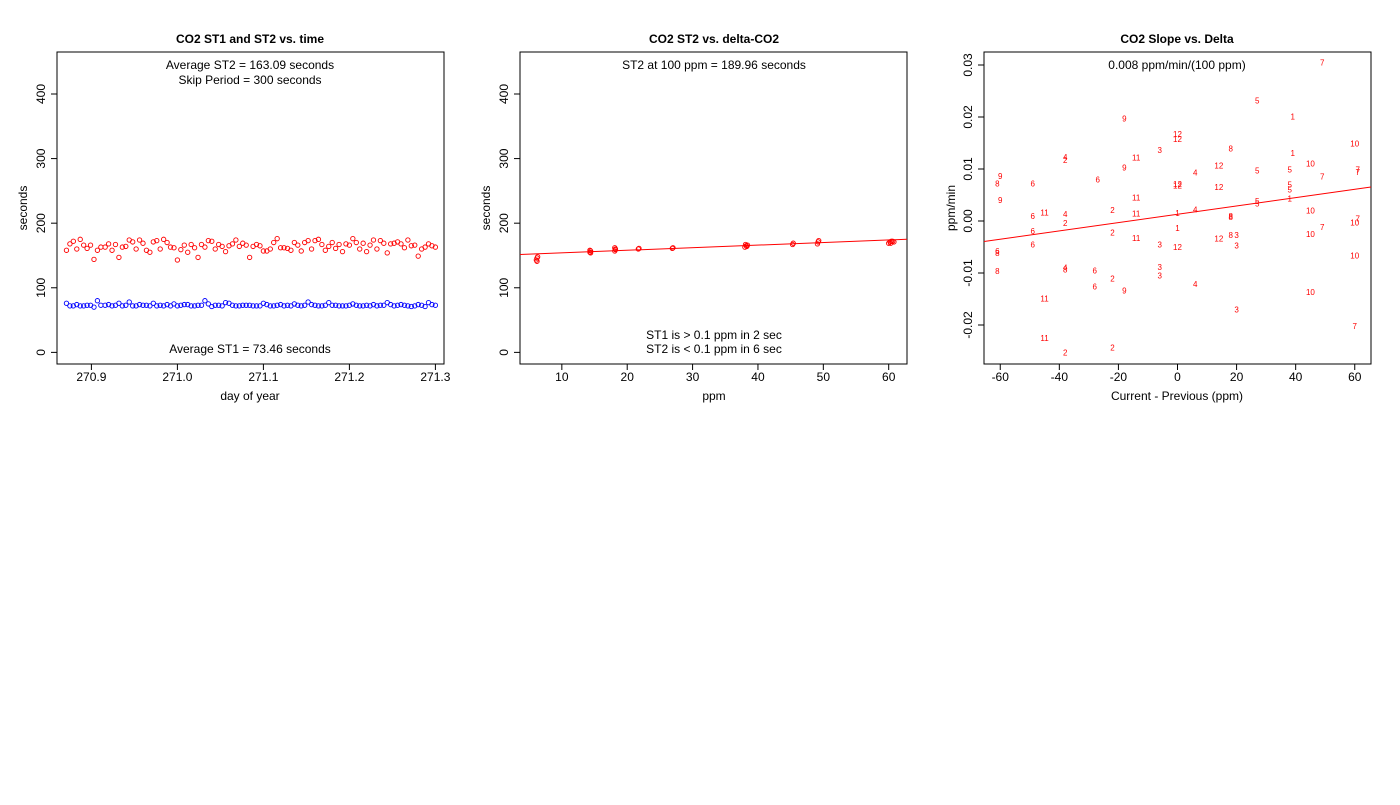 Image resolution: width=1400 pixels, height=805 pixels. What do you see at coordinates (23, 208) in the screenshot?
I see `y-axis-label: seconds` at bounding box center [23, 208].